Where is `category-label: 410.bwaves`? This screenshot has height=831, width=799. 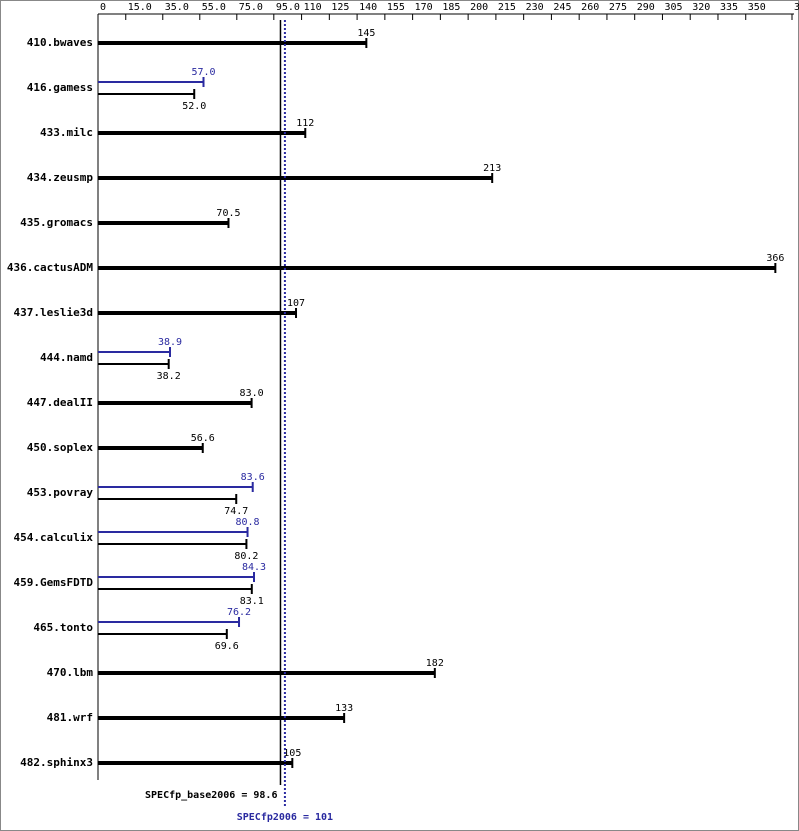
category-label: 410.bwaves is located at coordinates (60, 42).